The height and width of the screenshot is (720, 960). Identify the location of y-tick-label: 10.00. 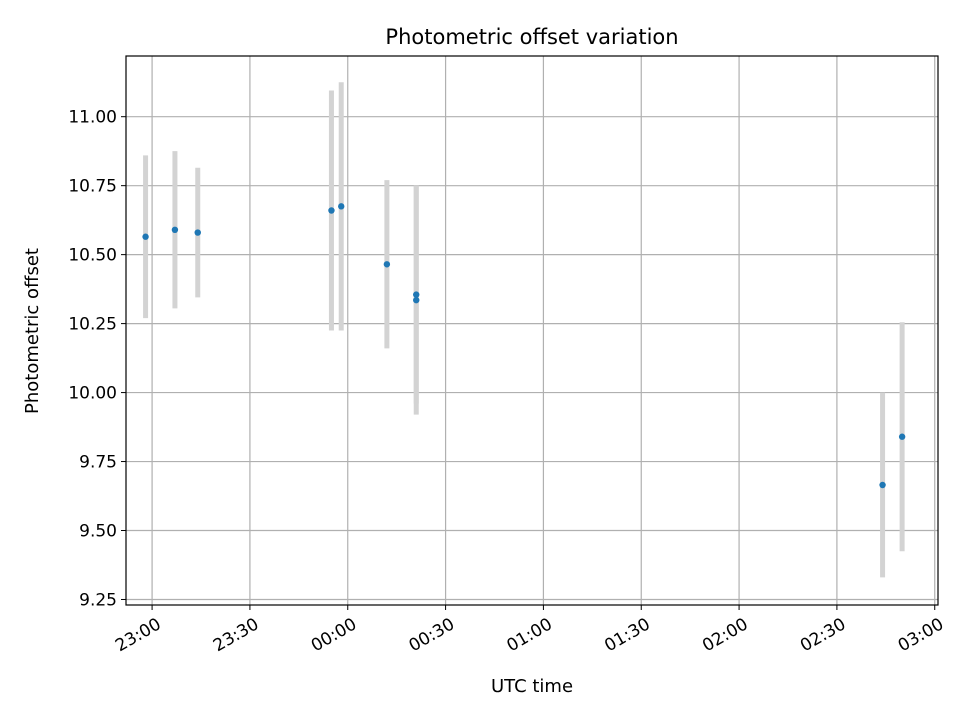
(92, 394).